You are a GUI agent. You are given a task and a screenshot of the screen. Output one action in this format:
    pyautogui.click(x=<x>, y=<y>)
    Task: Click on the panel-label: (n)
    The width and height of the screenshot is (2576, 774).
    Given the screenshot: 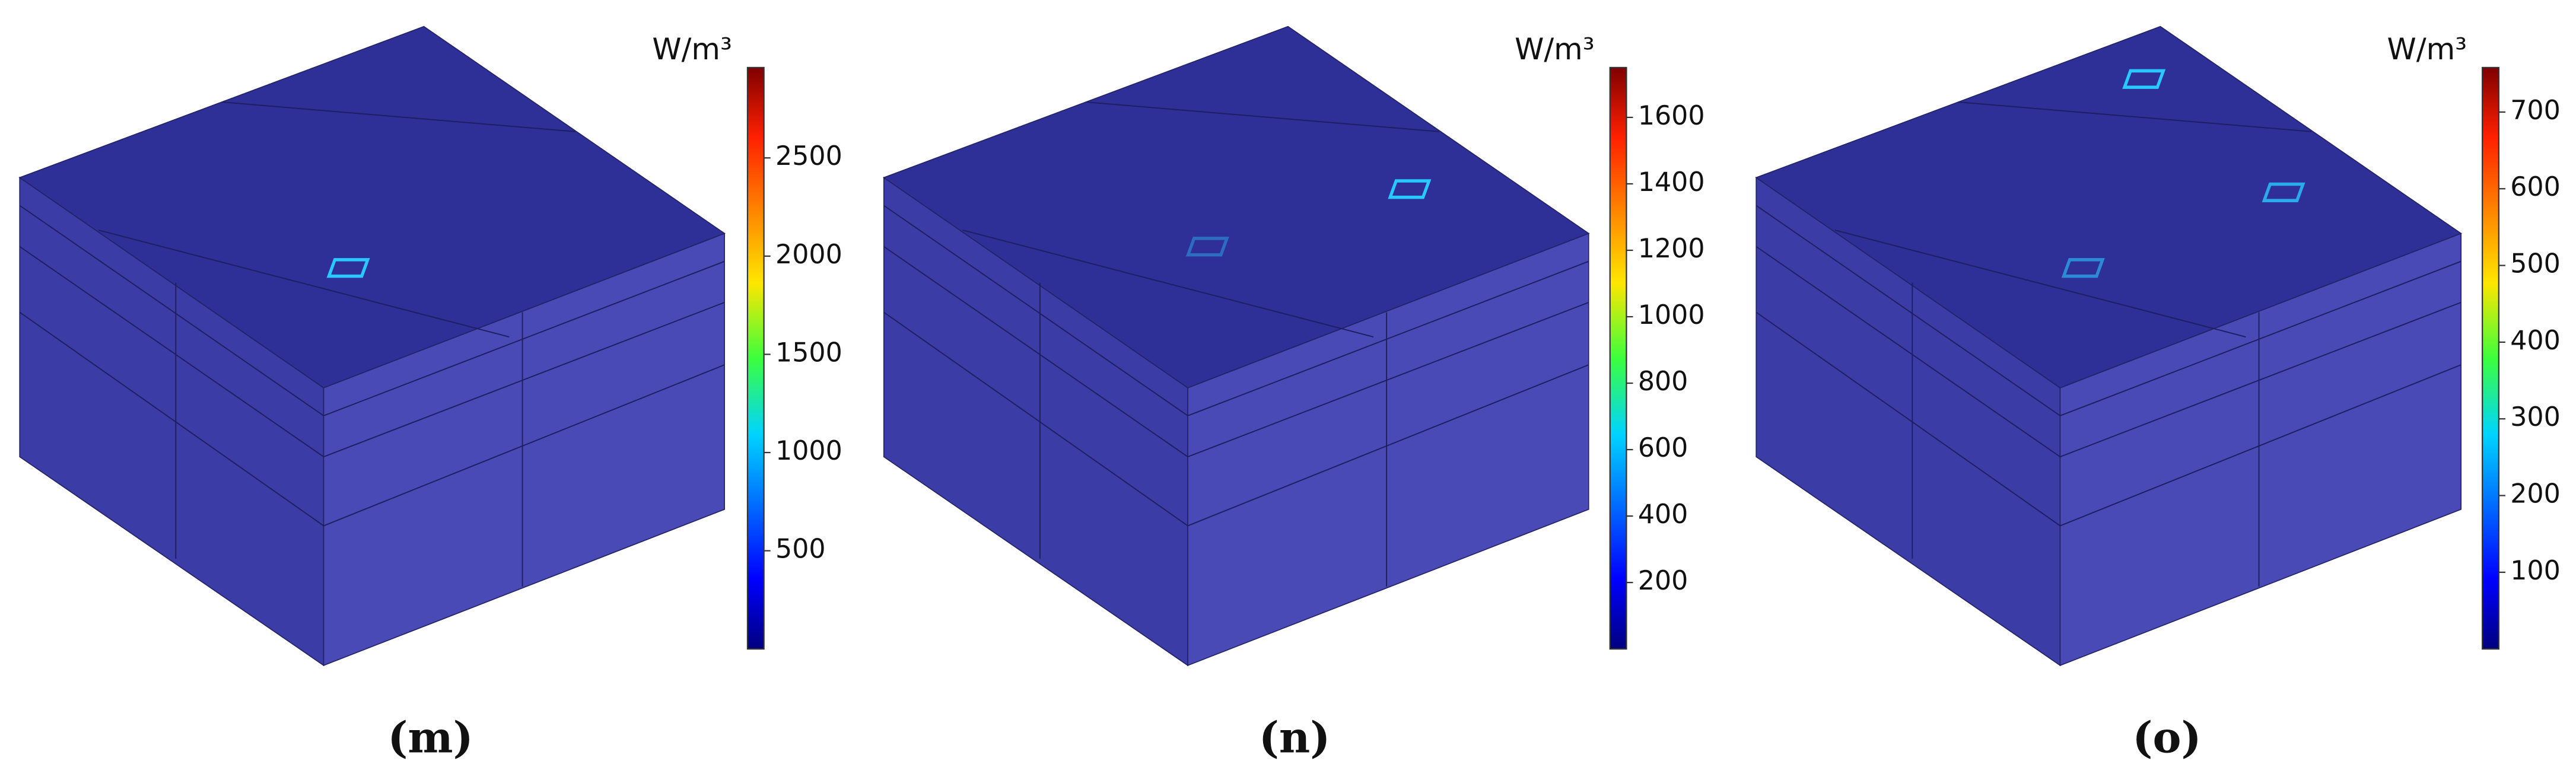 What is the action you would take?
    pyautogui.click(x=1294, y=738)
    